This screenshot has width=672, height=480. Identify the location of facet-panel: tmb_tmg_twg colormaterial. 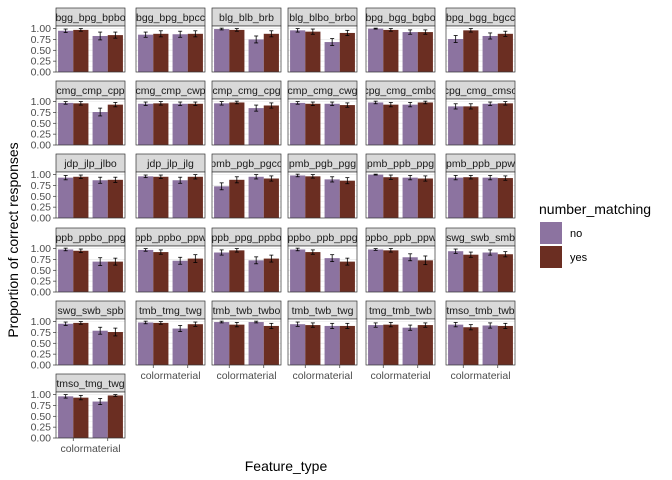
(170, 341).